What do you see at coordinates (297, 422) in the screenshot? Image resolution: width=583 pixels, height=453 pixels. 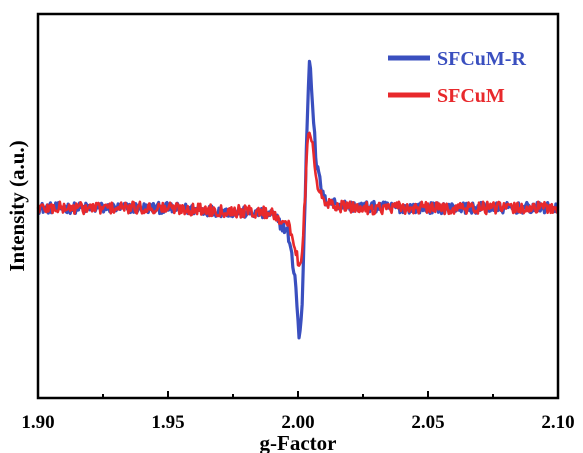 I see `x-tick-label: 2.00` at bounding box center [297, 422].